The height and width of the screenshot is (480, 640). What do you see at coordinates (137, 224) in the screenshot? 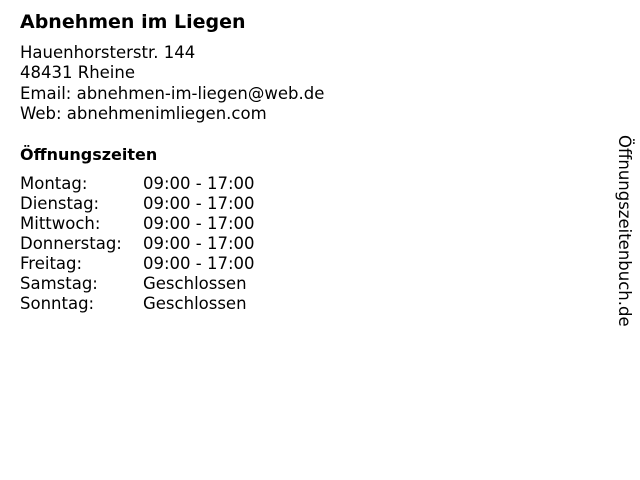
I see `hours-row: Mittwoch: 09:00 - 17:00` at bounding box center [137, 224].